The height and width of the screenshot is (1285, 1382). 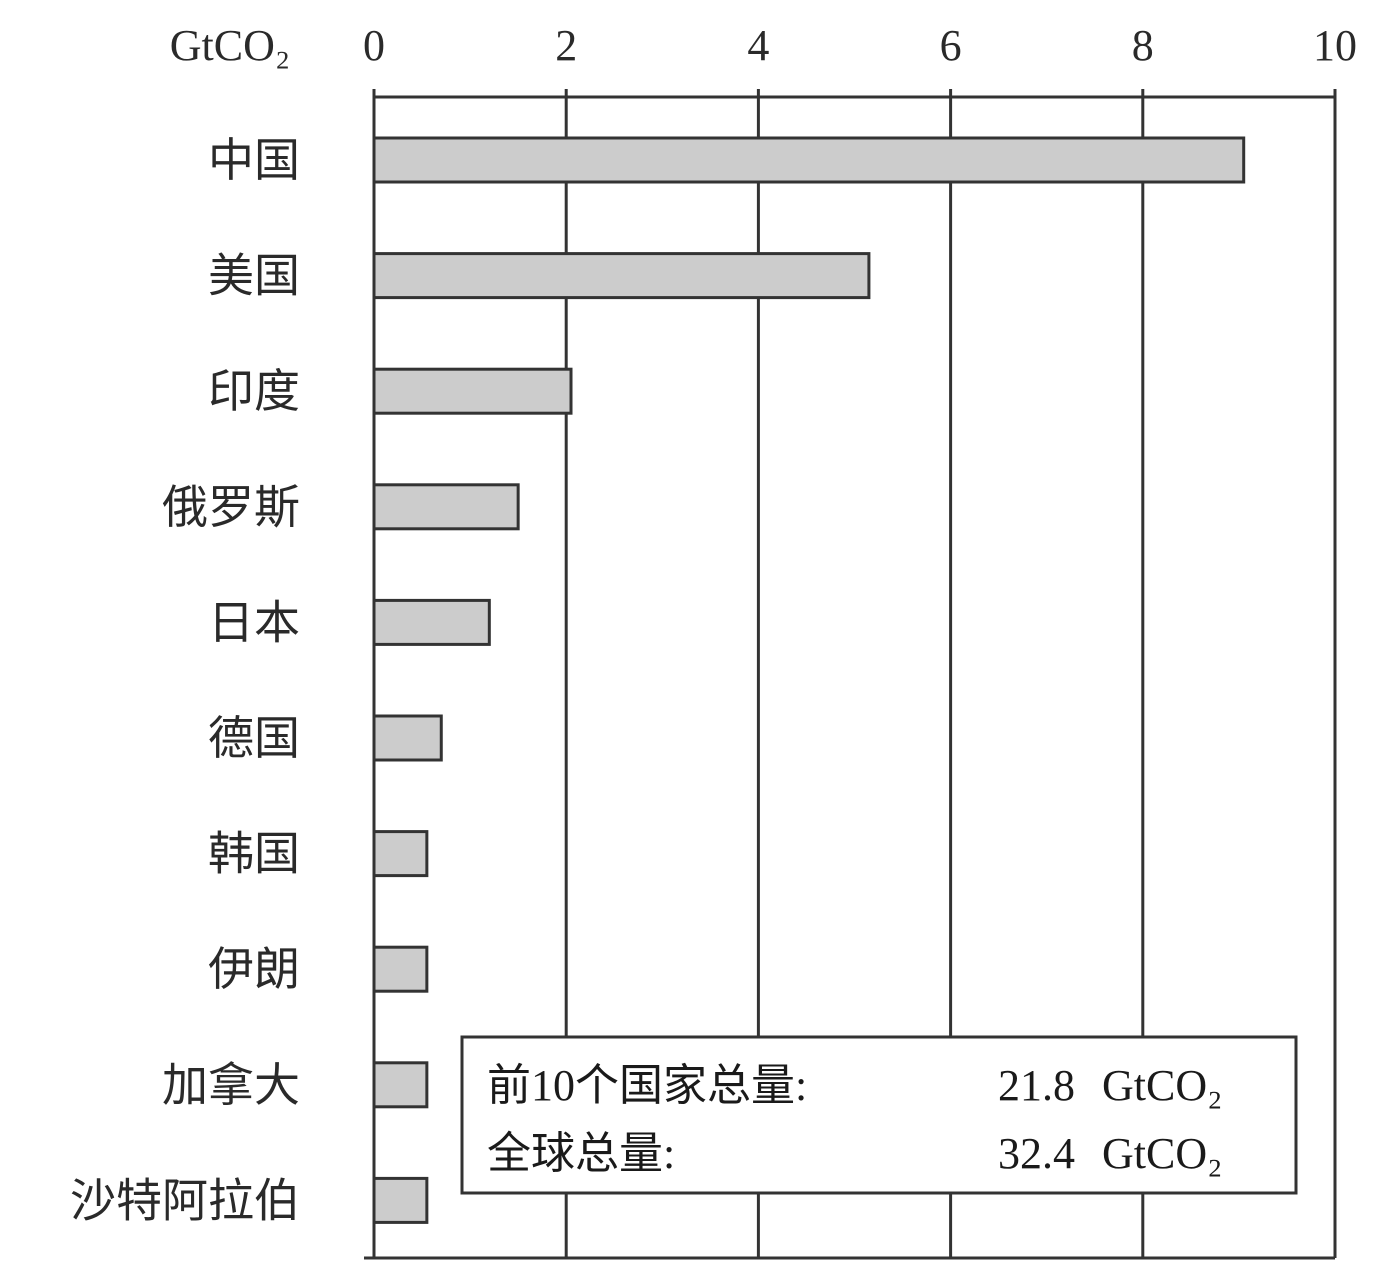 I want to click on category-label: 加拿大, so click(x=231, y=1085).